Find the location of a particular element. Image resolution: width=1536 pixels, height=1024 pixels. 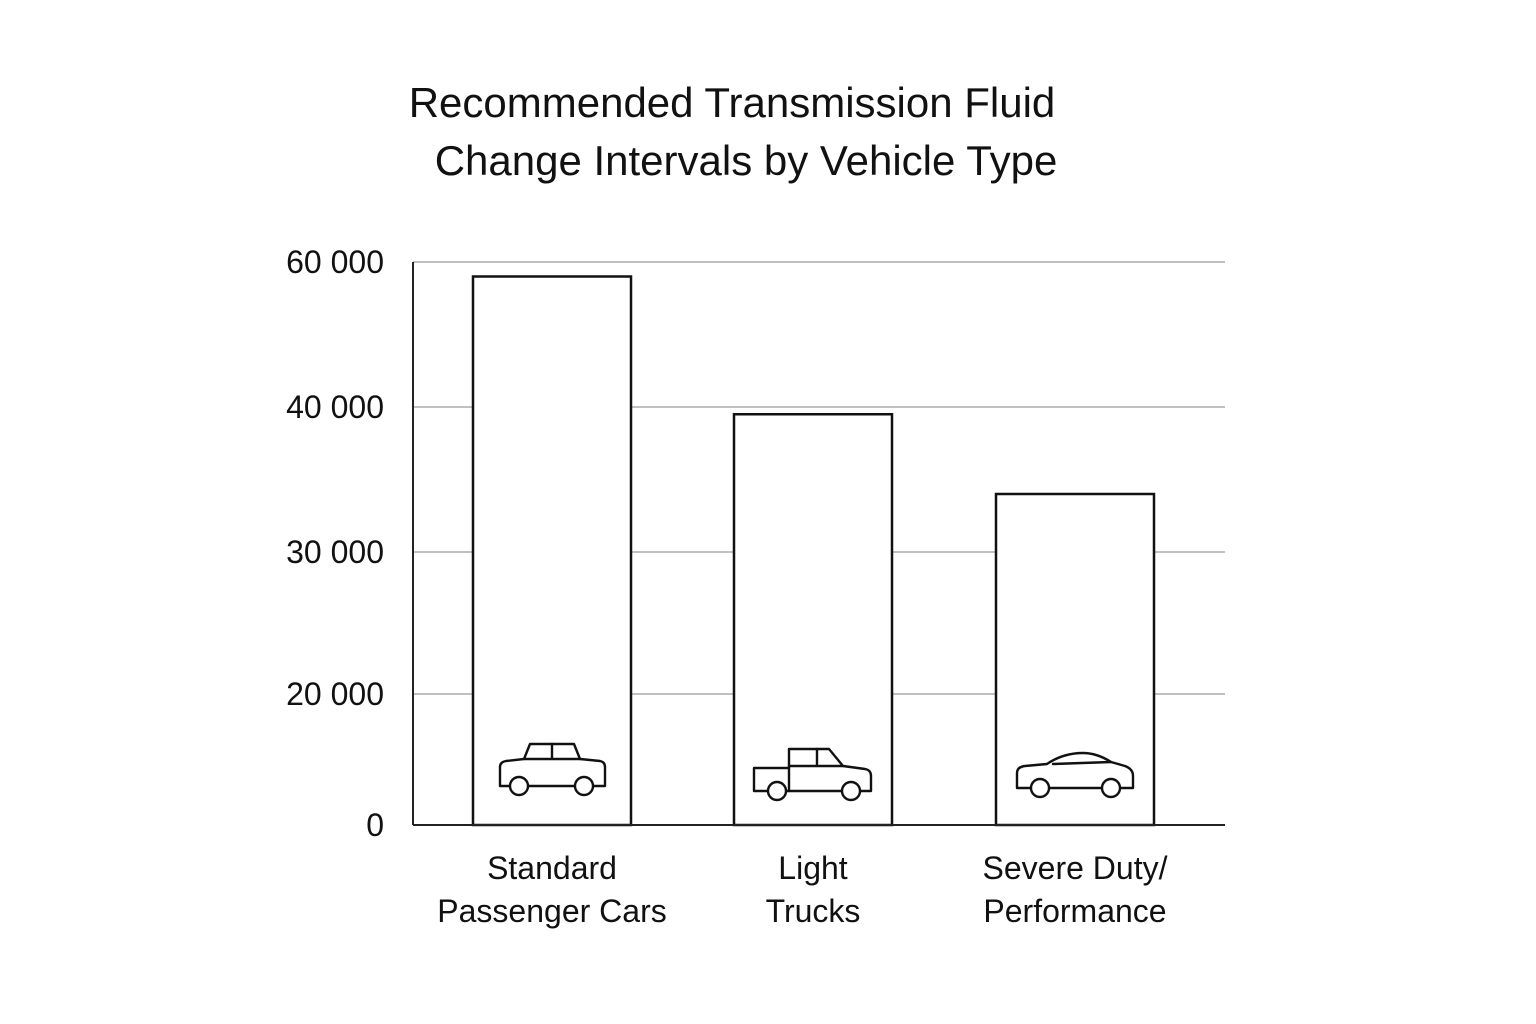

chart-title-line-2: Change Intervals by Vehicle Type is located at coordinates (746, 160).